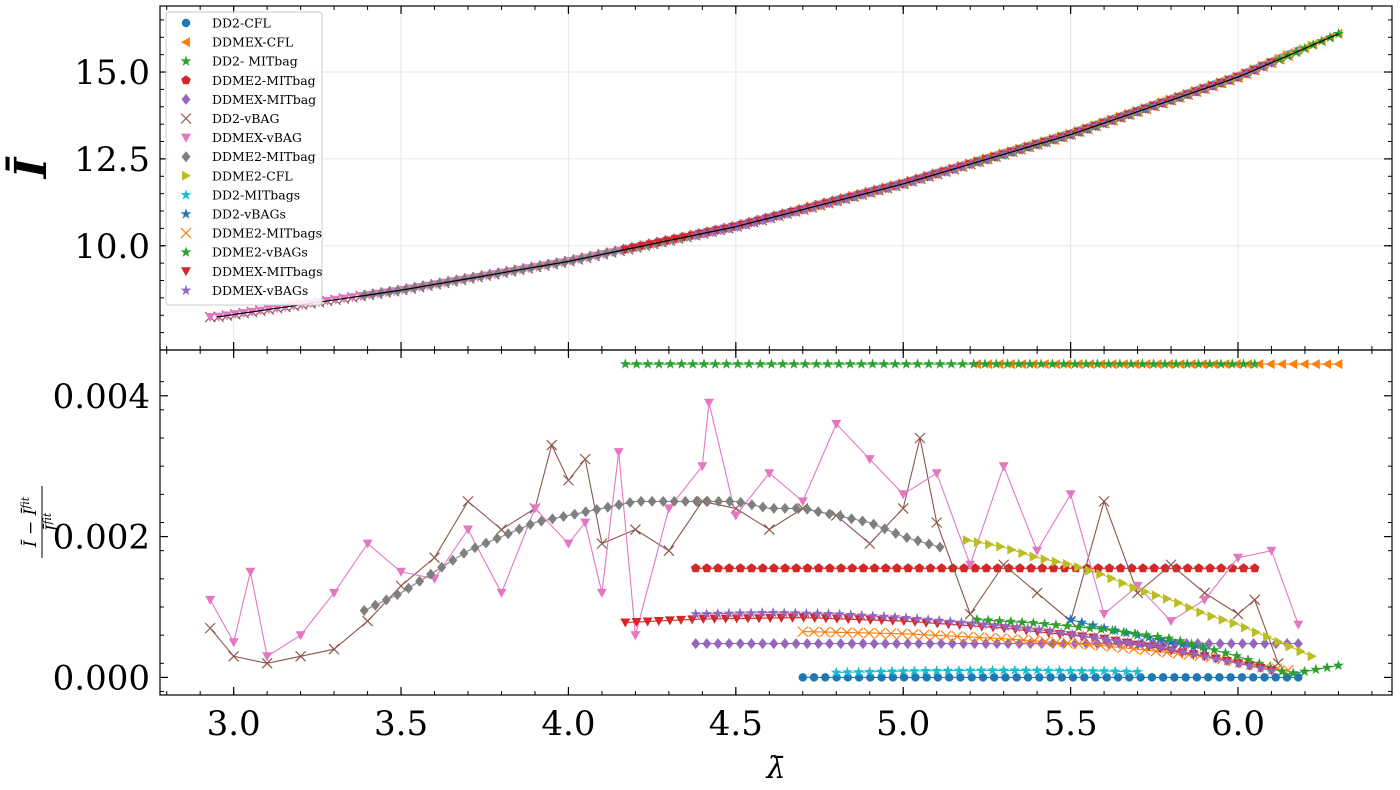 Image resolution: width=1400 pixels, height=790 pixels. Describe the element at coordinates (825, 632) in the screenshot. I see `bottom-point-11-2-stroke` at that location.